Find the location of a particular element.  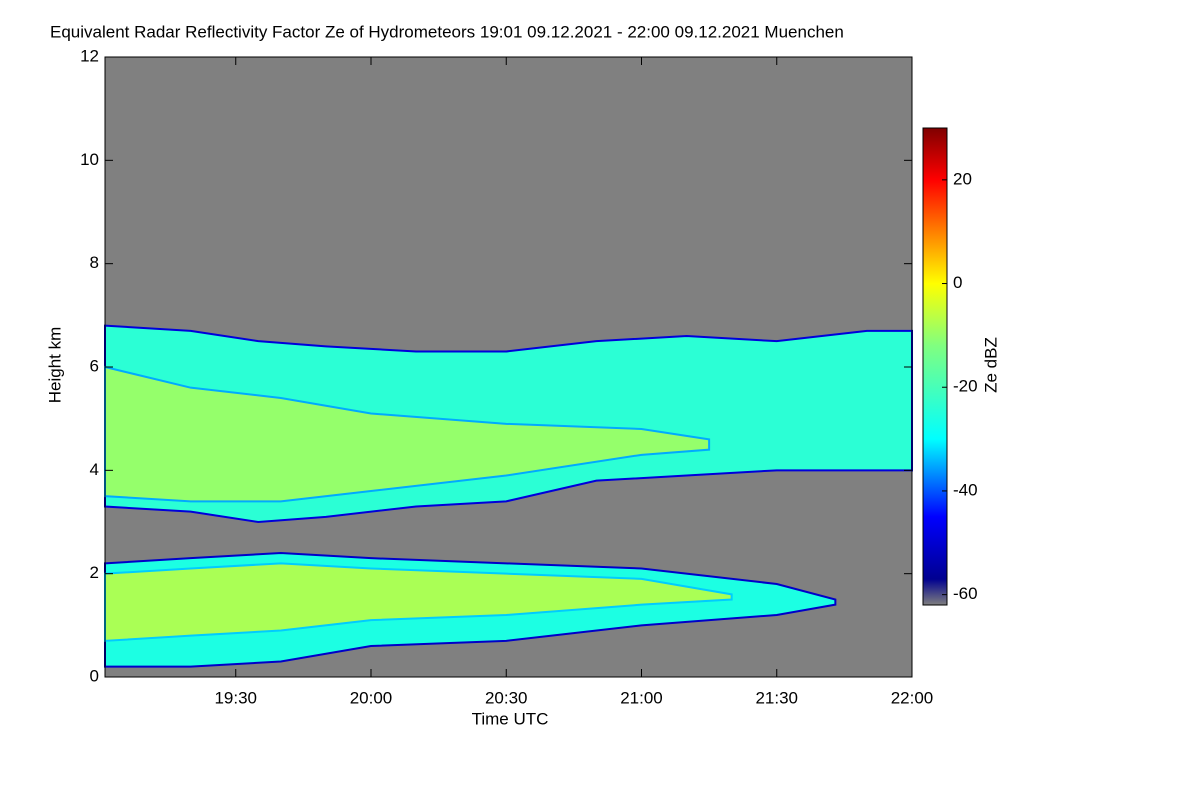

x-tick-label: 20:00 is located at coordinates (371, 697).